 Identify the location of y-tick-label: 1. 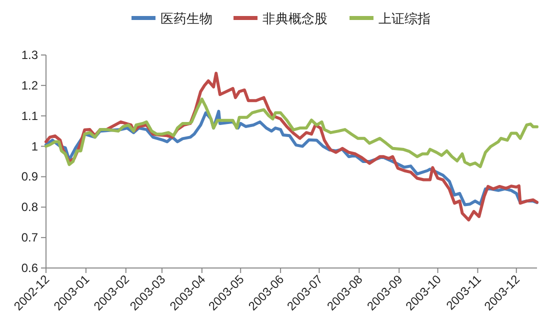
(34, 146).